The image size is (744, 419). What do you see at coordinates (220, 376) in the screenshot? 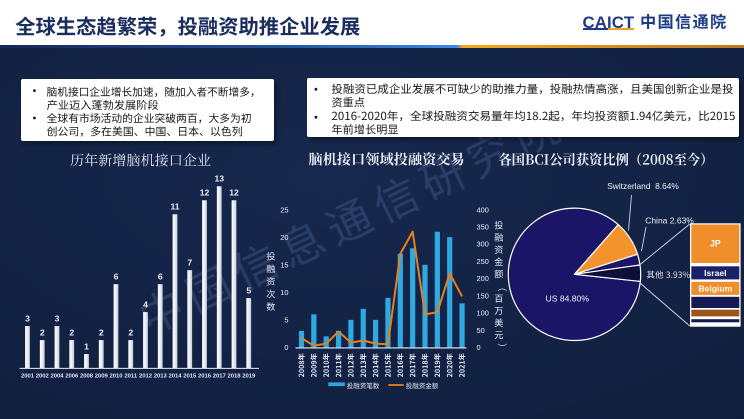
I see `svg-text: 2017` at bounding box center [220, 376].